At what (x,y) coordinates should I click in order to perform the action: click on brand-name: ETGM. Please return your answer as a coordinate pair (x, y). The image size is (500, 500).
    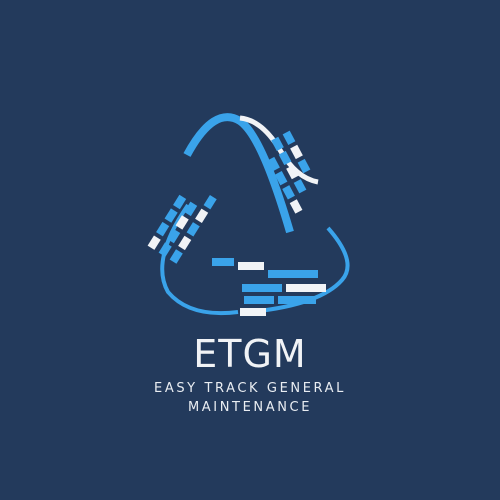
    Looking at the image, I should click on (250, 354).